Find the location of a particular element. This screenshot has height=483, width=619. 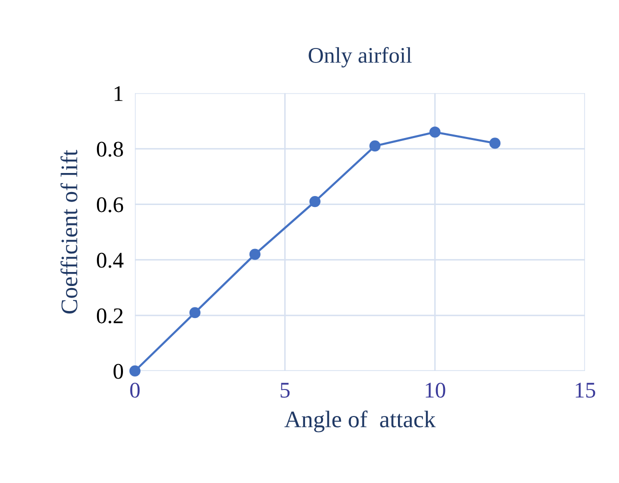

x-tick-label: 10 is located at coordinates (436, 390).